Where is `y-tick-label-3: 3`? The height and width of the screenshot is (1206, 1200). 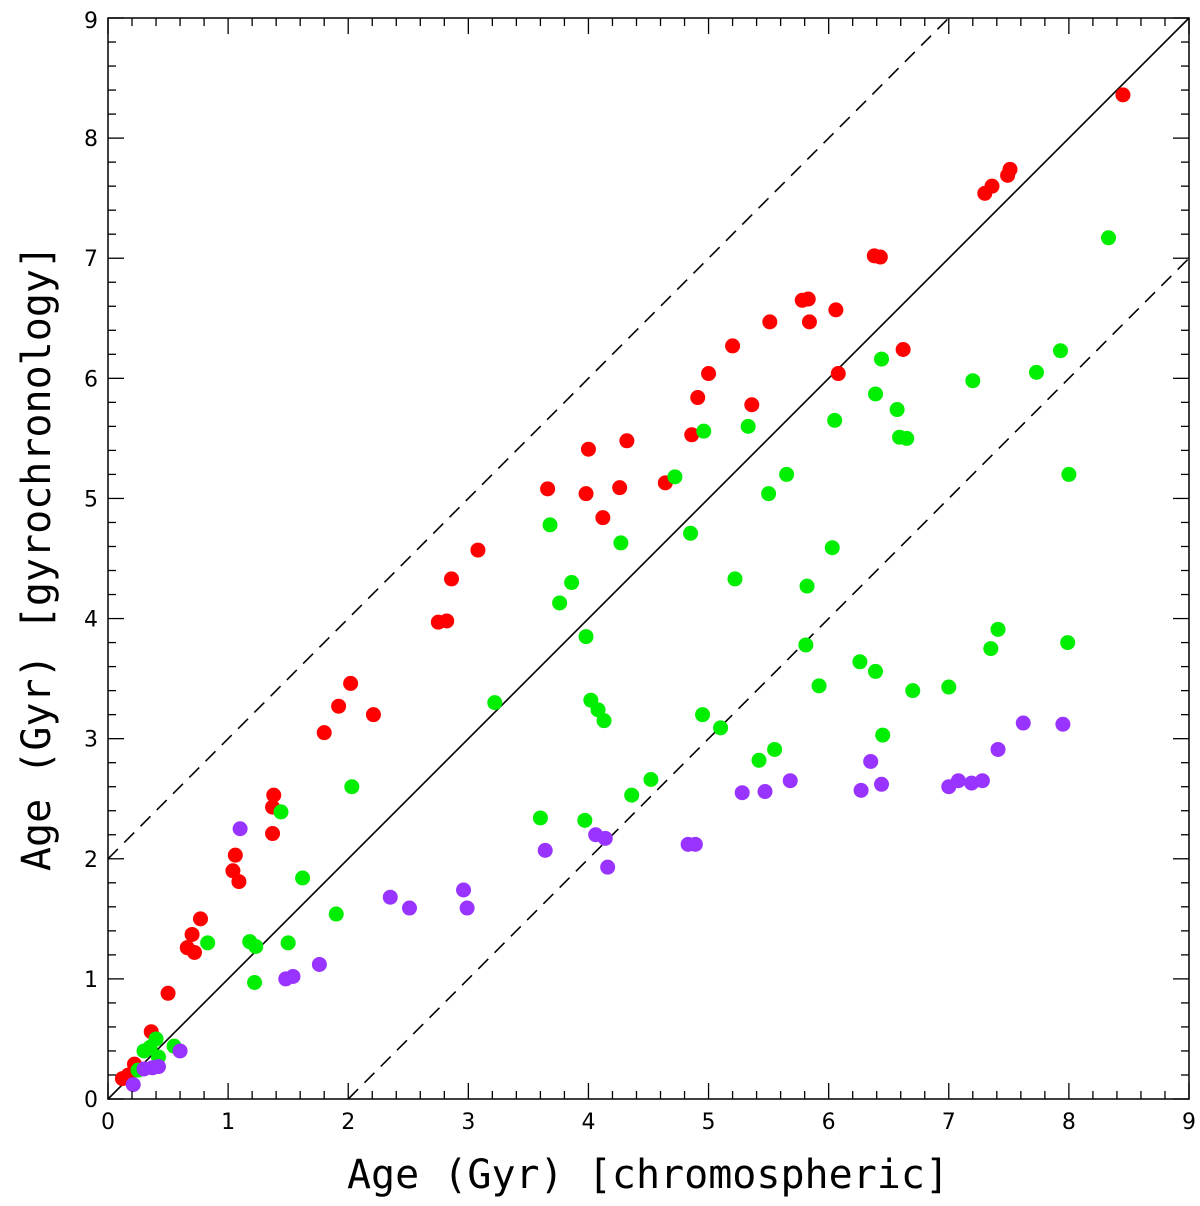 y-tick-label-3: 3 is located at coordinates (91, 740).